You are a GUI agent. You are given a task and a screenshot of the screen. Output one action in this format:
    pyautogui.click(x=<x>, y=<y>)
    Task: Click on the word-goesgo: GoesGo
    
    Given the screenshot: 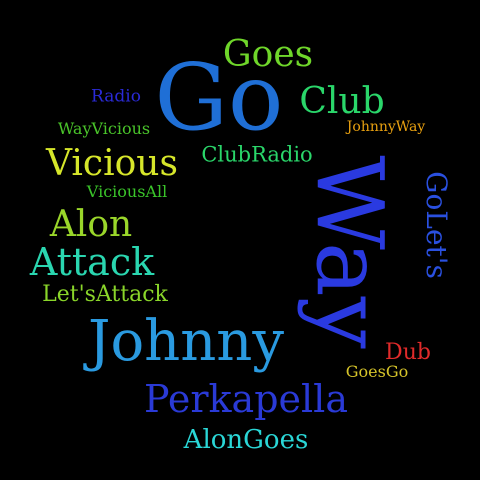 What is the action you would take?
    pyautogui.click(x=377, y=371)
    